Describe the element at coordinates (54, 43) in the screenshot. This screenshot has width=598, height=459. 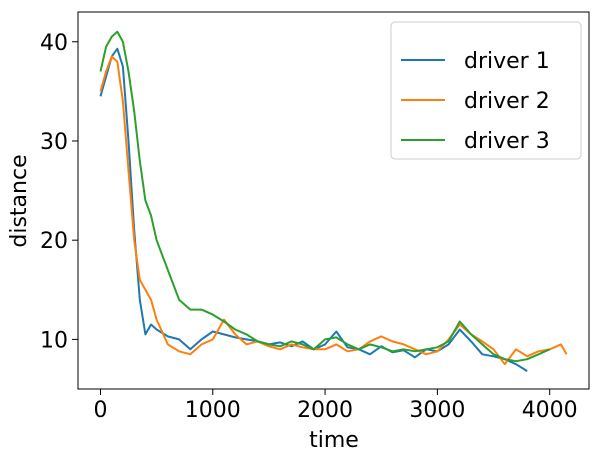
I see `y-tick-label: 40` at that location.